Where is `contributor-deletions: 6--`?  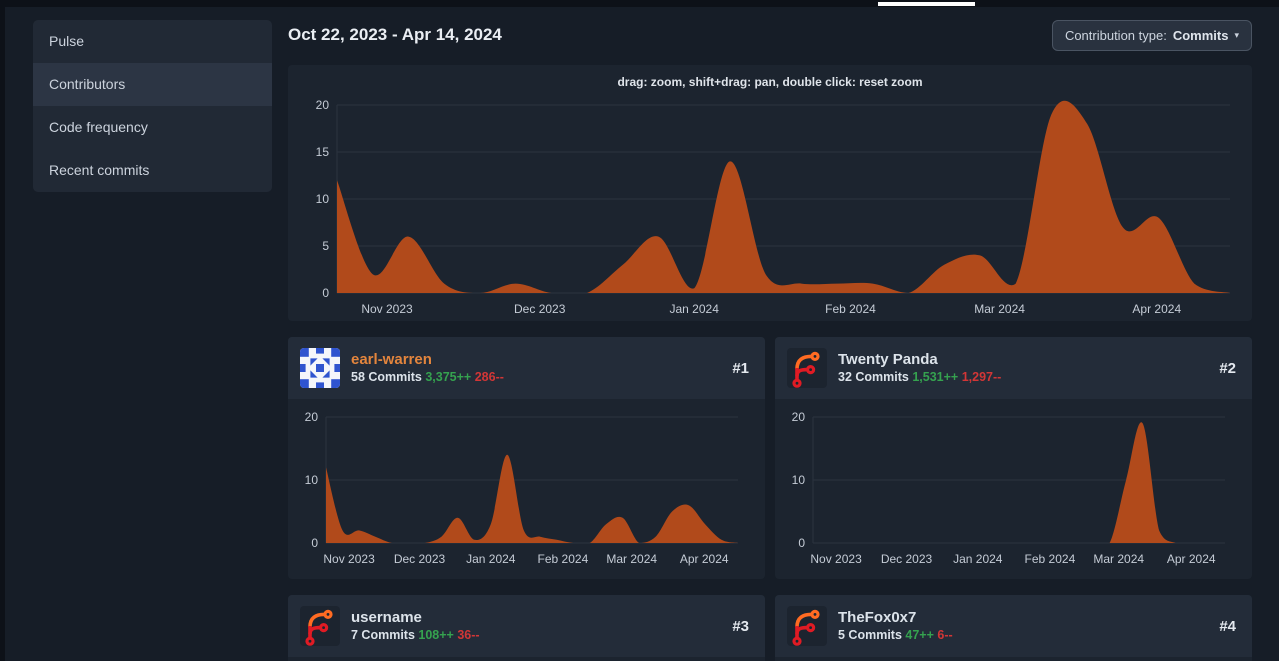 contributor-deletions: 6-- is located at coordinates (945, 635).